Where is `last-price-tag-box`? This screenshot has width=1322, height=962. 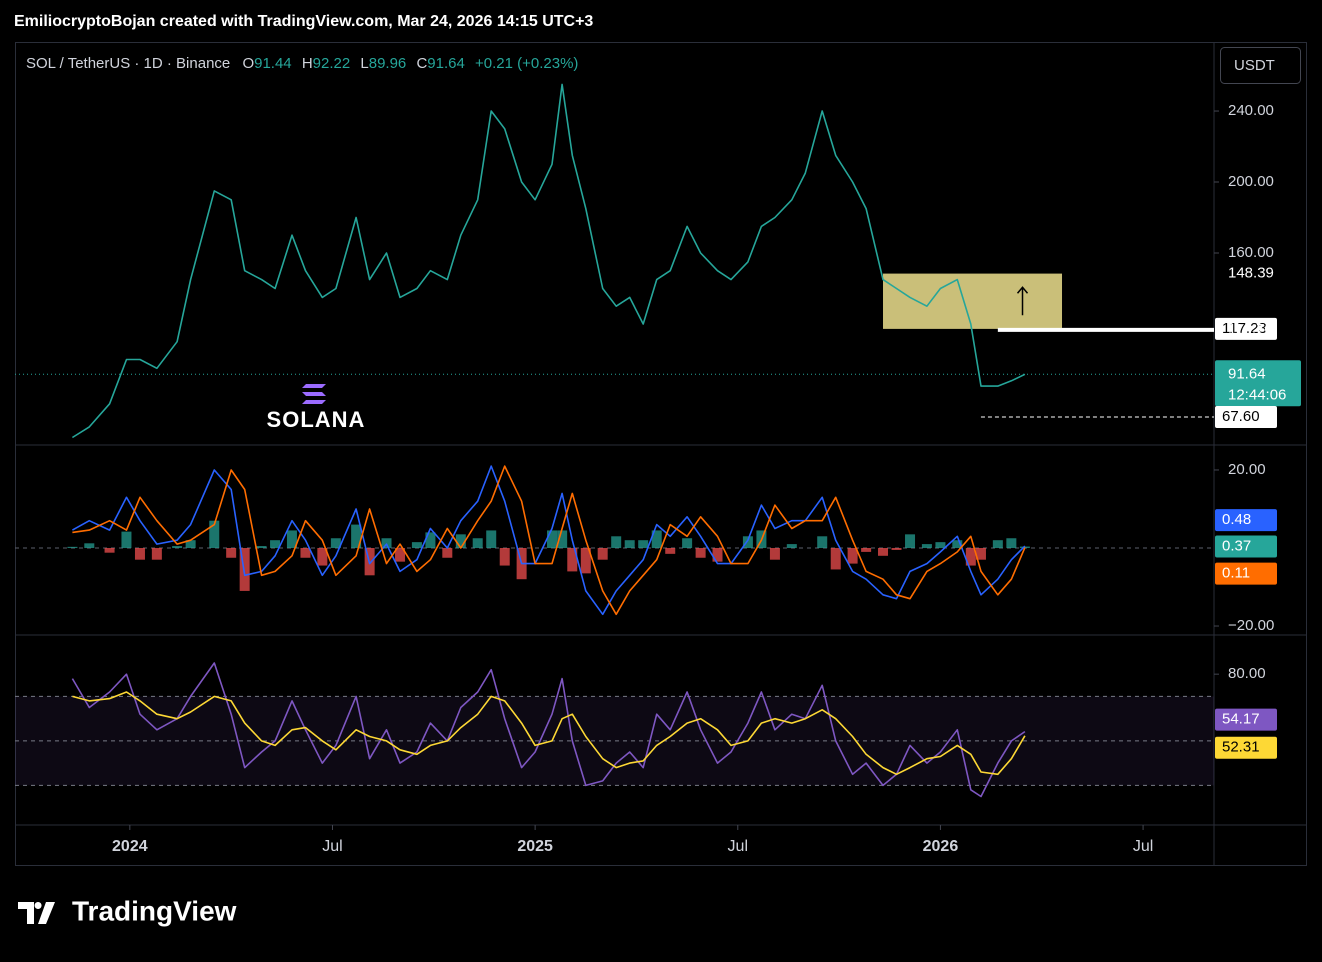 last-price-tag-box is located at coordinates (1258, 383).